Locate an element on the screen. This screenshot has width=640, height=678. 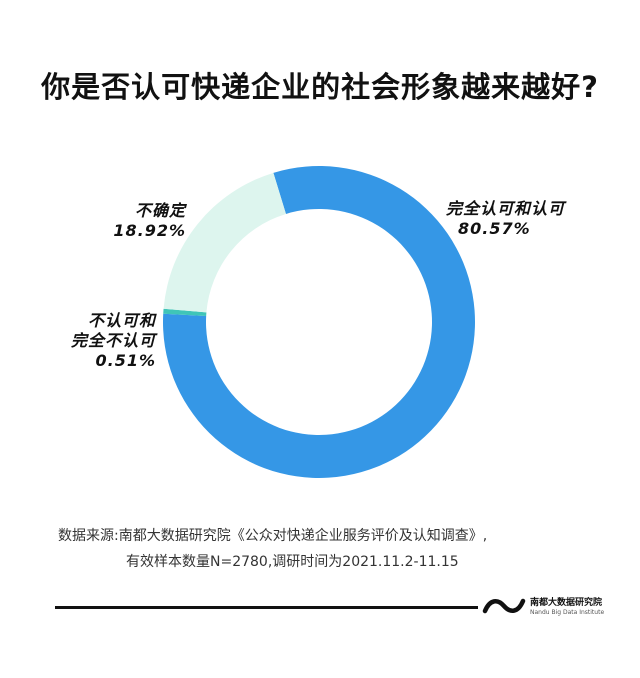
label-disagree-line1: 不认可和 is located at coordinates (121, 320).